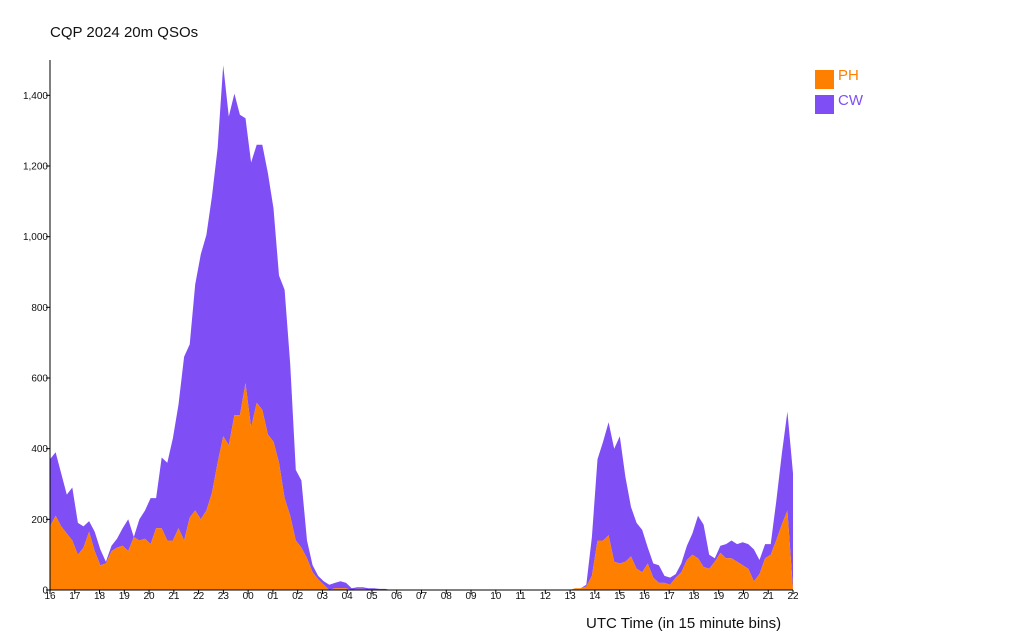 The image size is (1024, 640). What do you see at coordinates (372, 596) in the screenshot?
I see `x-tick-label: 05` at bounding box center [372, 596].